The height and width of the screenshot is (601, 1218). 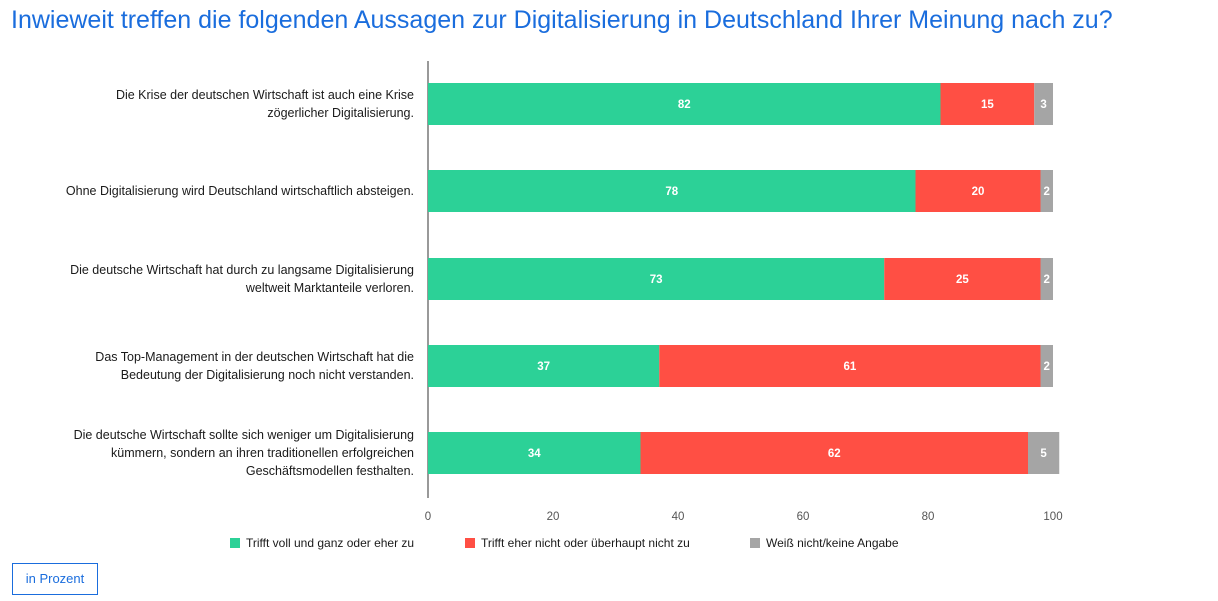 I want to click on bar-value-label-2-2: 20, so click(x=978, y=192).